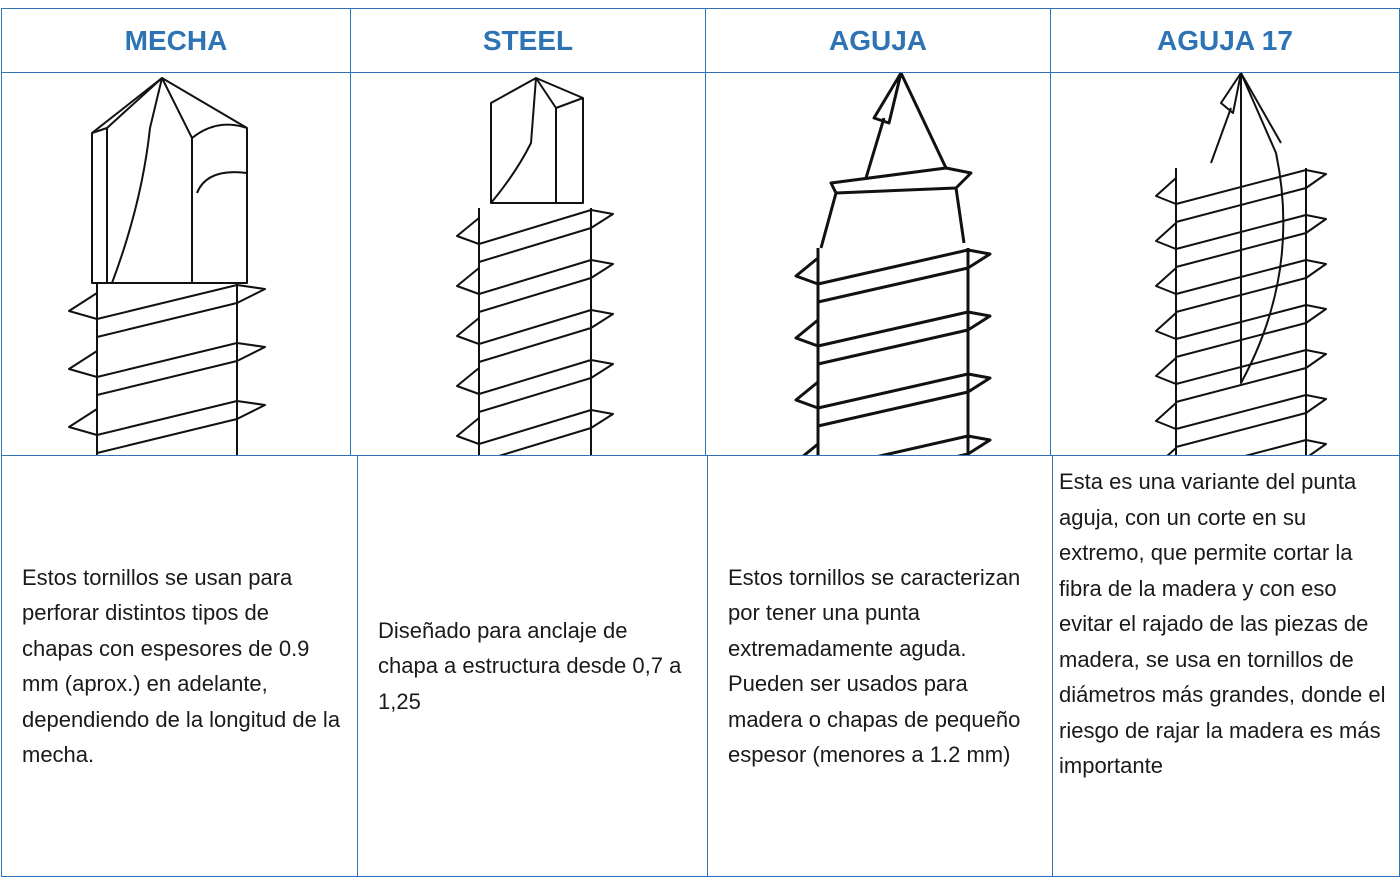  Describe the element at coordinates (1225, 40) in the screenshot. I see `header-cell: AGUJA 17` at that location.